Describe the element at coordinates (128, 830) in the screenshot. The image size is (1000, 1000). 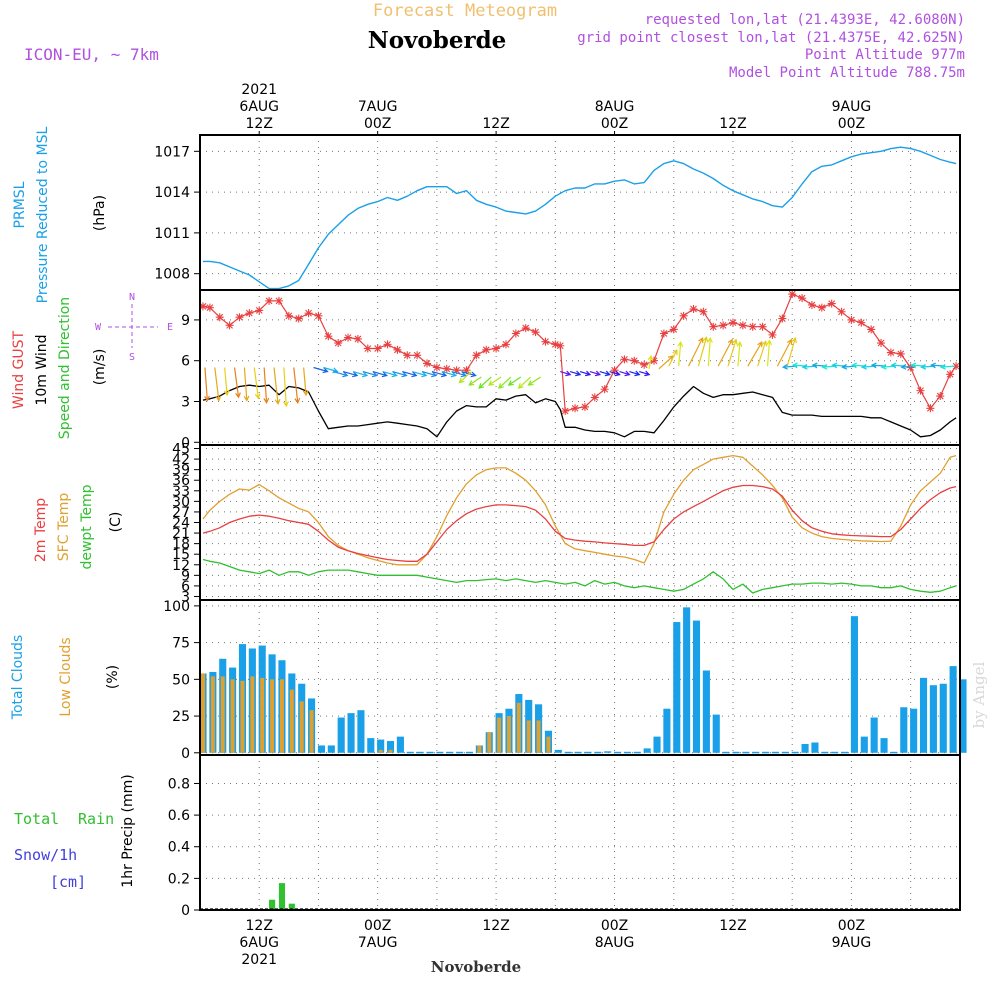
I see `precip-unit: 1hr Precip (mm)` at that location.